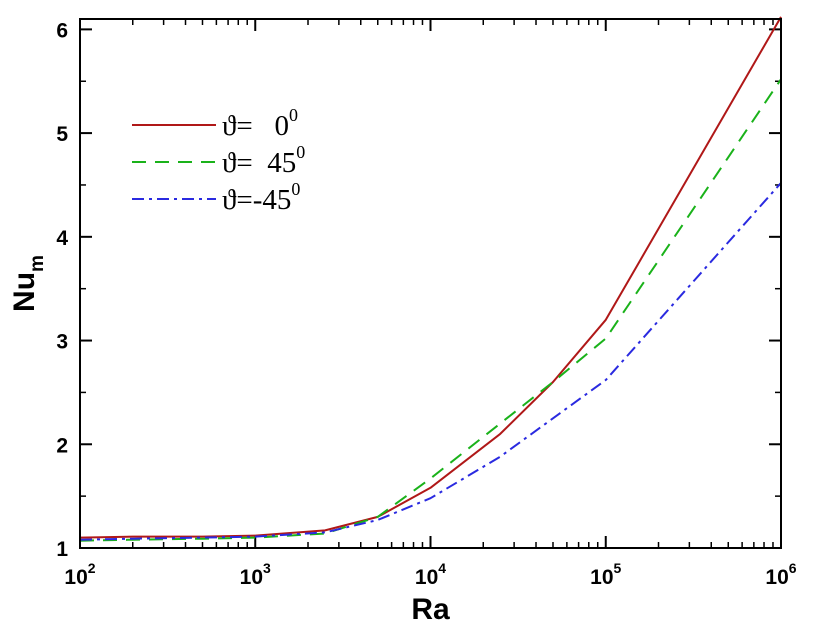  I want to click on x-tick-label: 10⁴, so click(430, 574).